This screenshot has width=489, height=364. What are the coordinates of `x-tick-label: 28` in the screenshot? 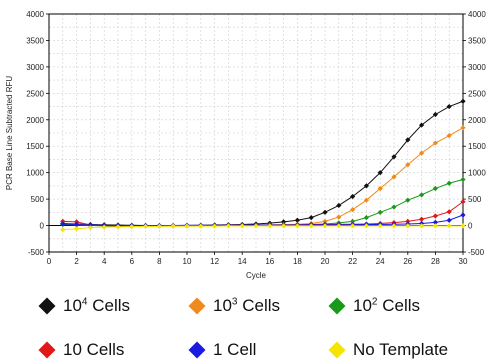 It's located at (435, 261).